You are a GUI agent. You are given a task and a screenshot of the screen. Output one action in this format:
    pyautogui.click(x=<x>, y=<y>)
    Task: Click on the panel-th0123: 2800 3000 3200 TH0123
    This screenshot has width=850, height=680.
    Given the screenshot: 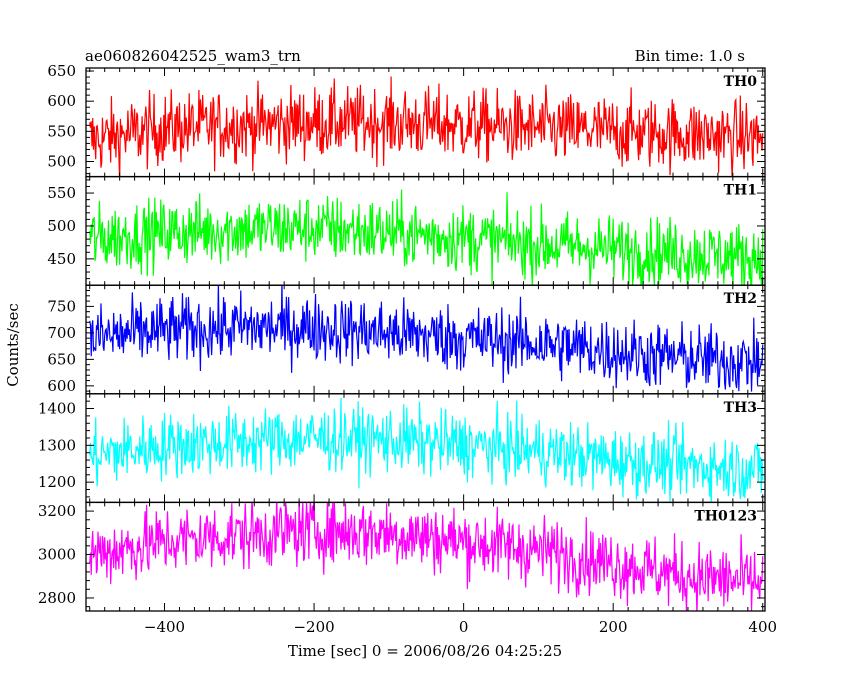 What is the action you would take?
    pyautogui.click(x=402, y=556)
    